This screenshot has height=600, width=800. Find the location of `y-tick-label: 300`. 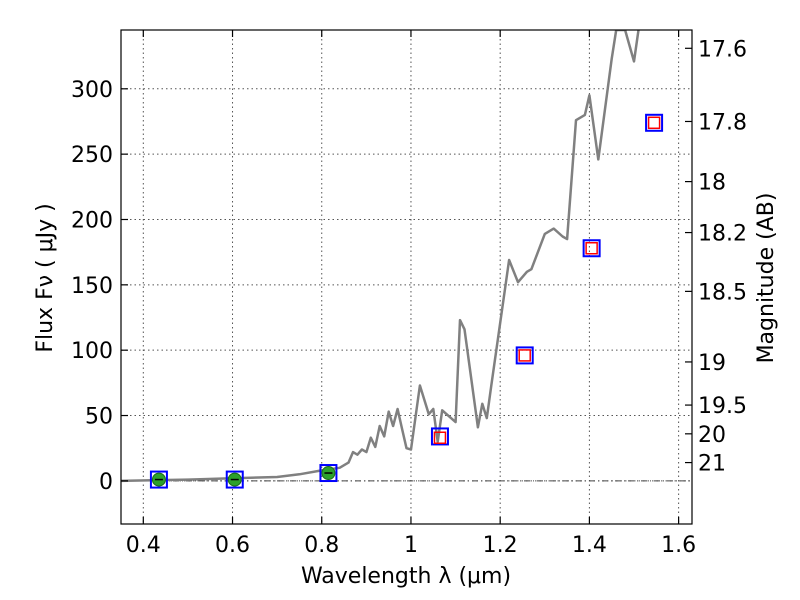

y-tick-label: 300 is located at coordinates (92, 90).